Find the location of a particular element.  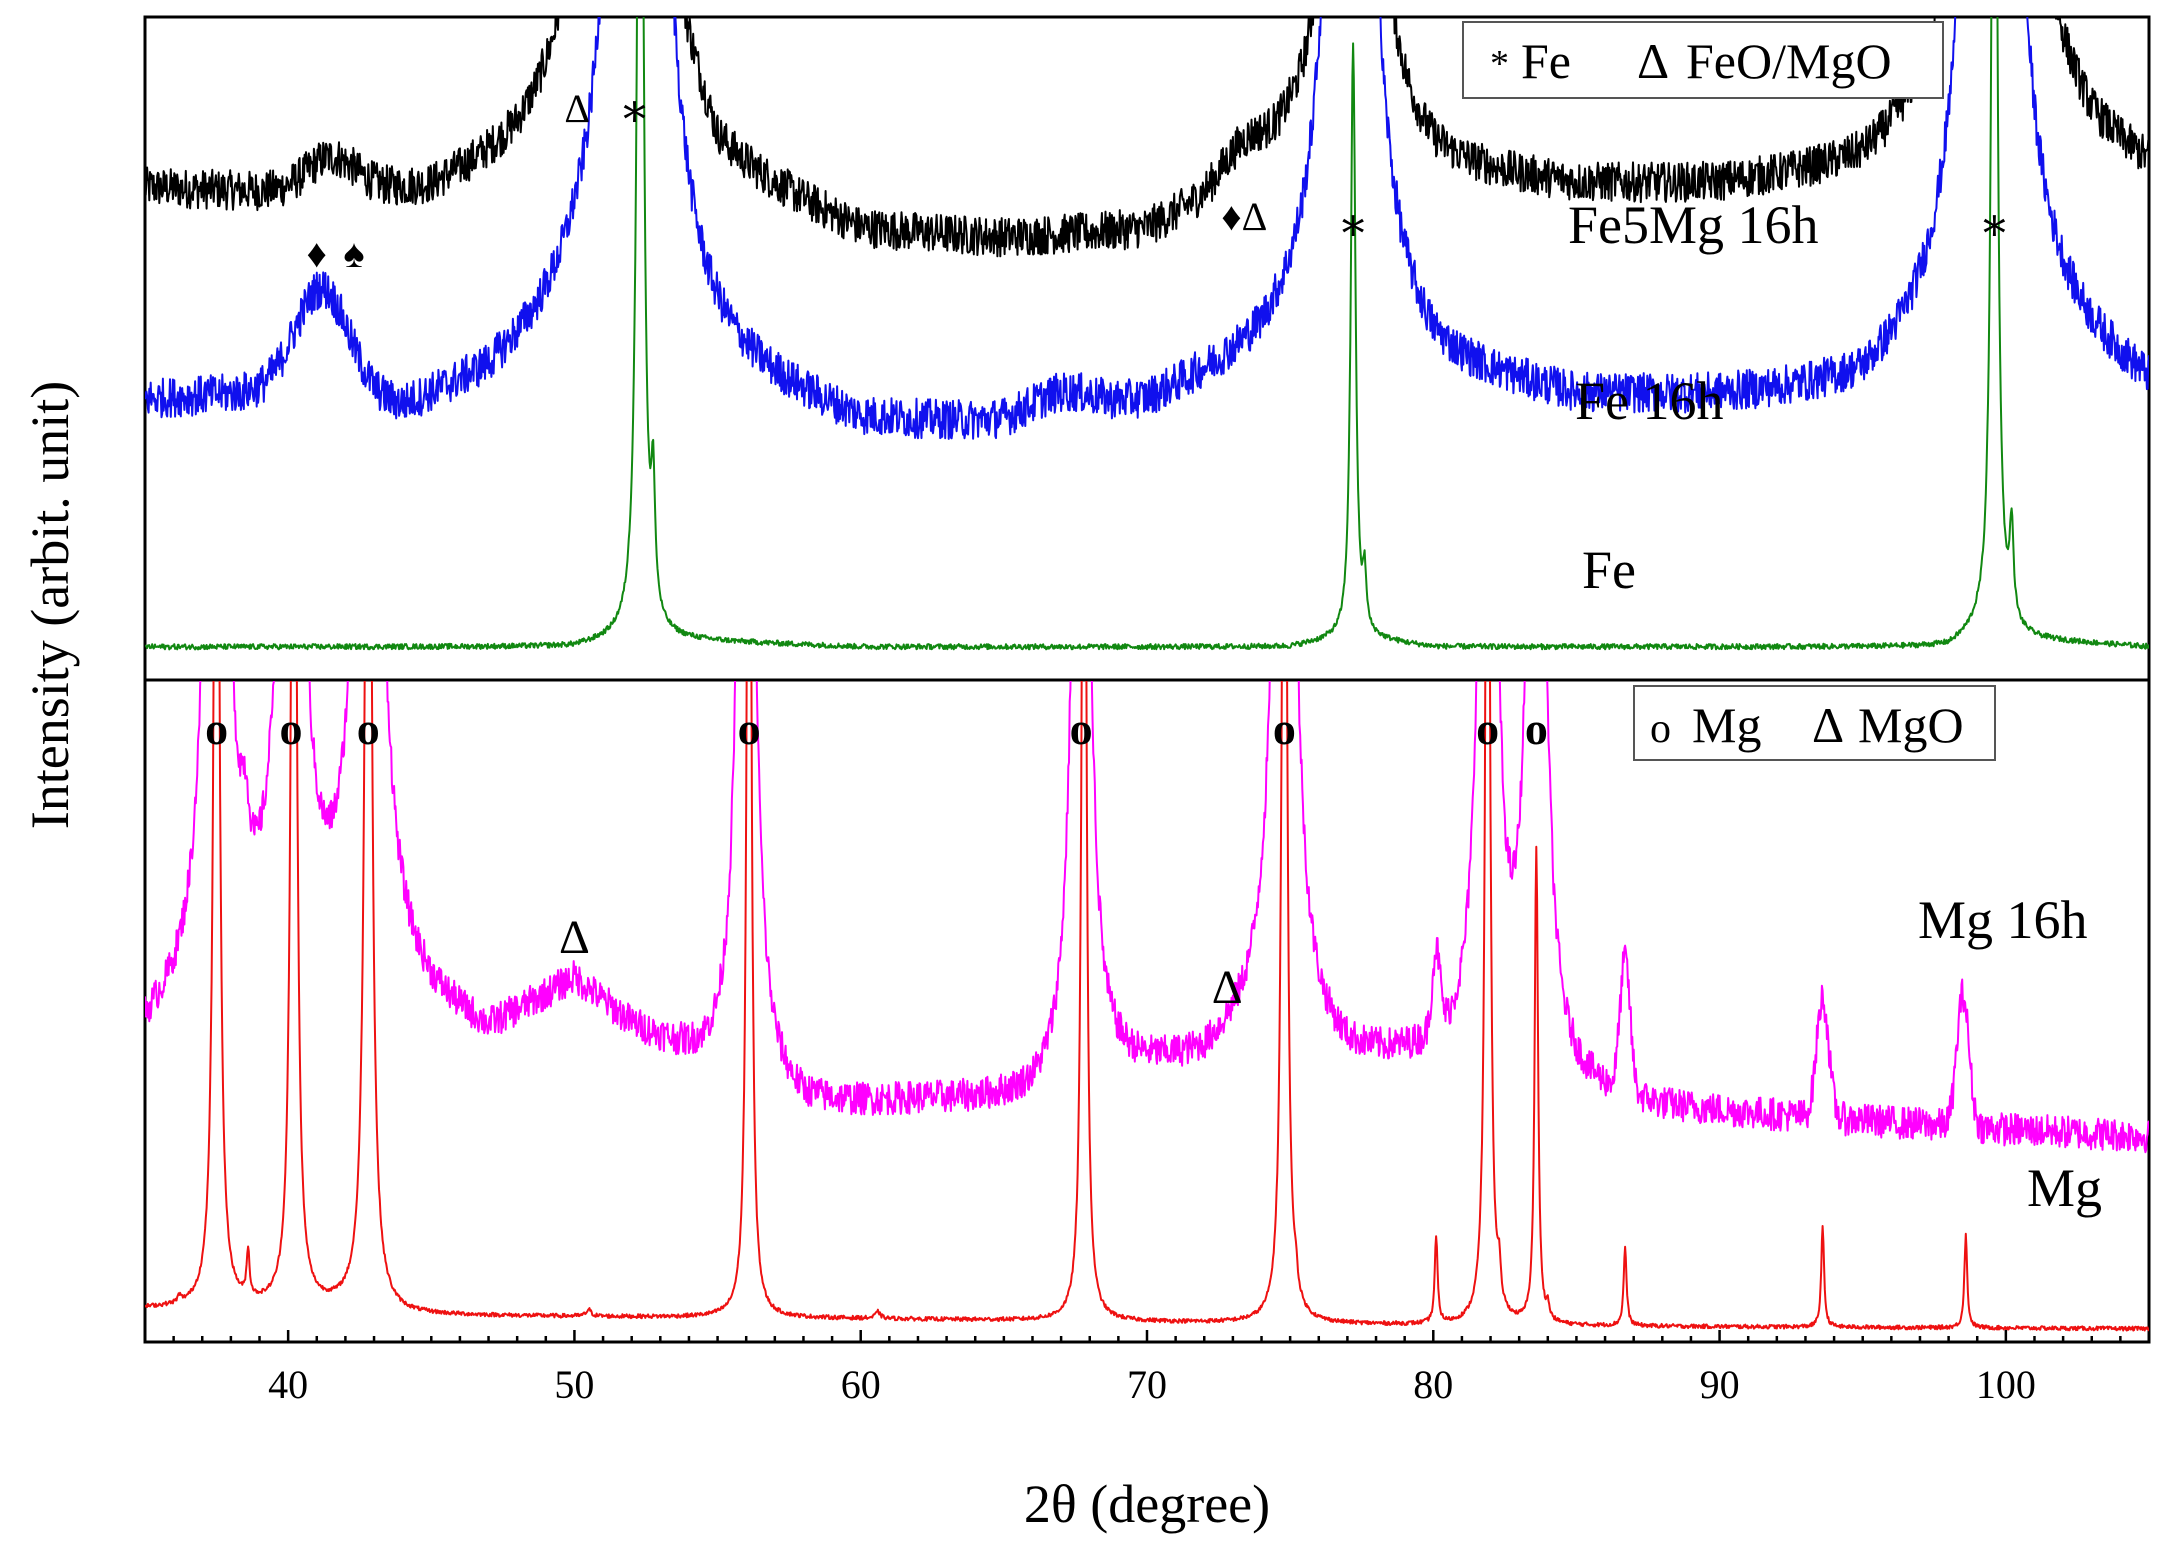

x-axis-tick-labels: 40 50 60 70 80 90 100 is located at coordinates (1152, 1384).